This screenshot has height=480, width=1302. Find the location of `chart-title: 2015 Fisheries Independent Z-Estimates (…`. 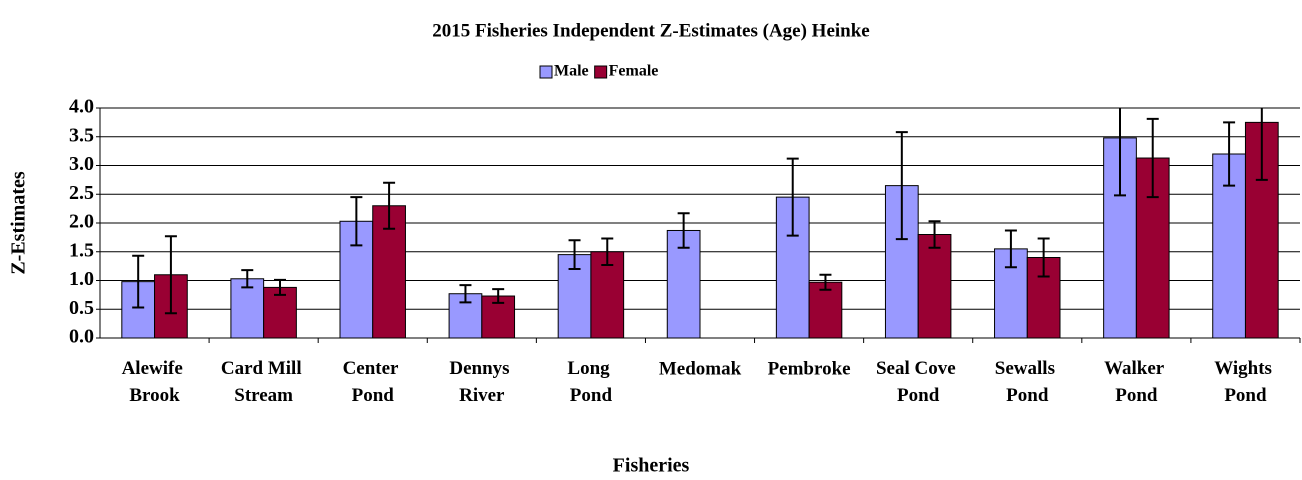

chart-title: 2015 Fisheries Independent Z-Estimates (… is located at coordinates (651, 30).